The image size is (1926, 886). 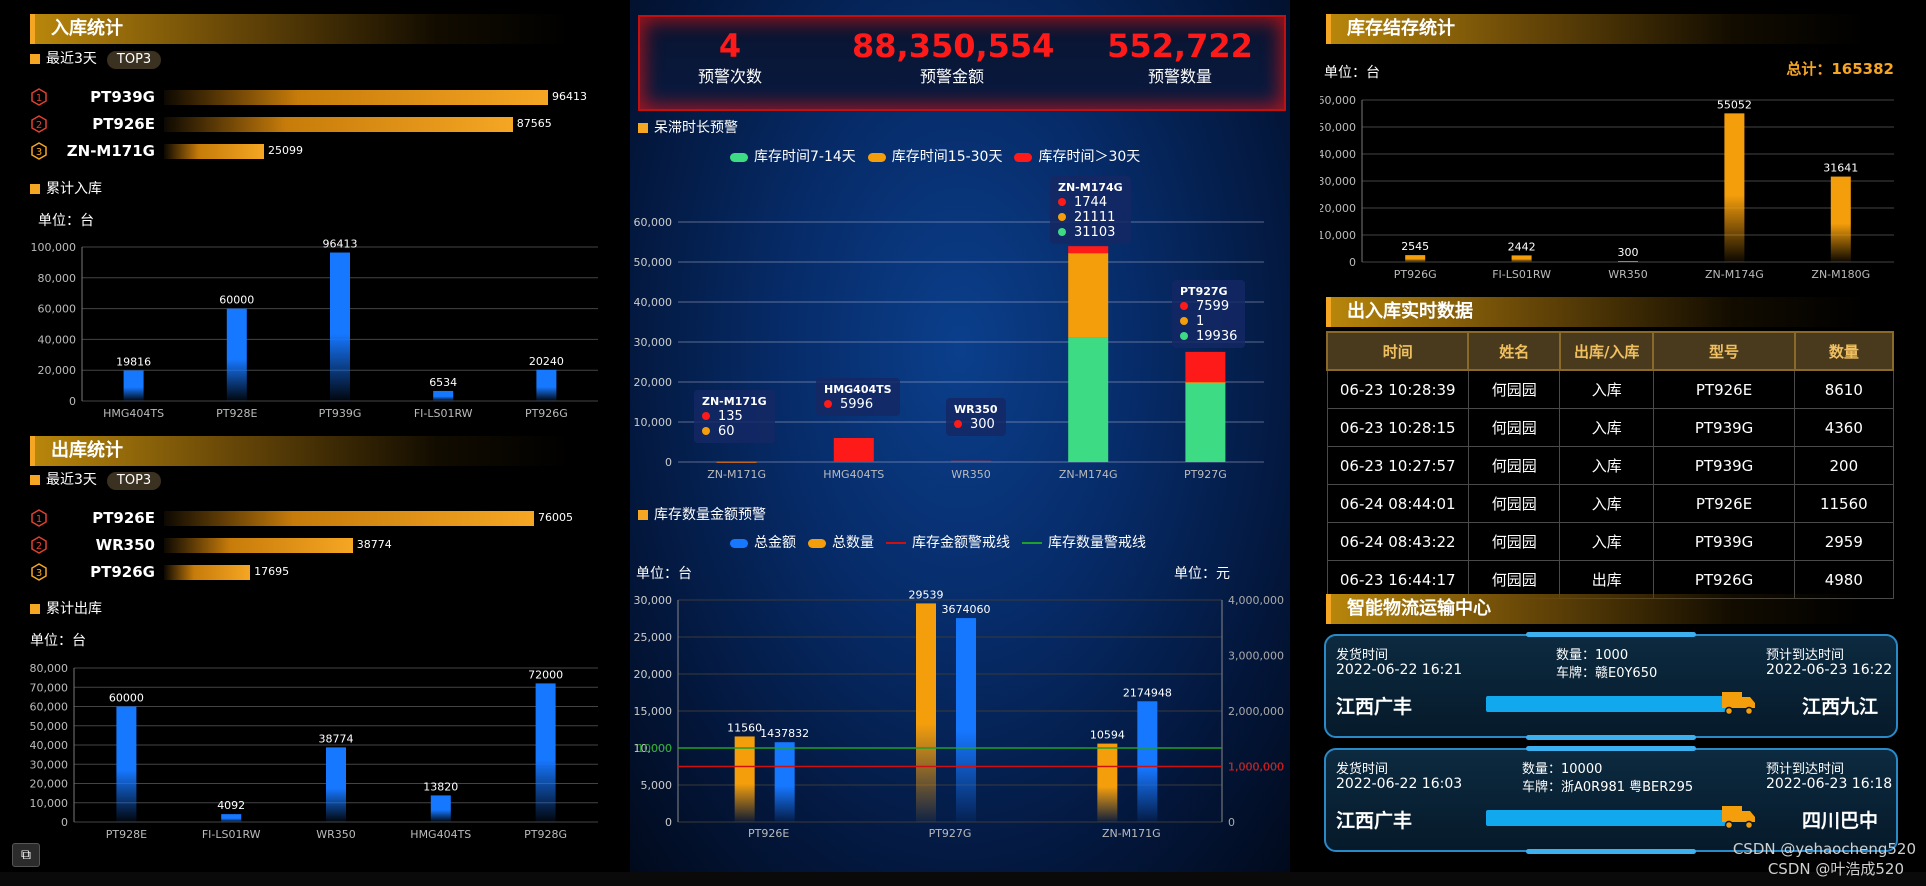 What do you see at coordinates (1592, 655) in the screenshot?
I see `shipment-quantity: 数量：1000` at bounding box center [1592, 655].